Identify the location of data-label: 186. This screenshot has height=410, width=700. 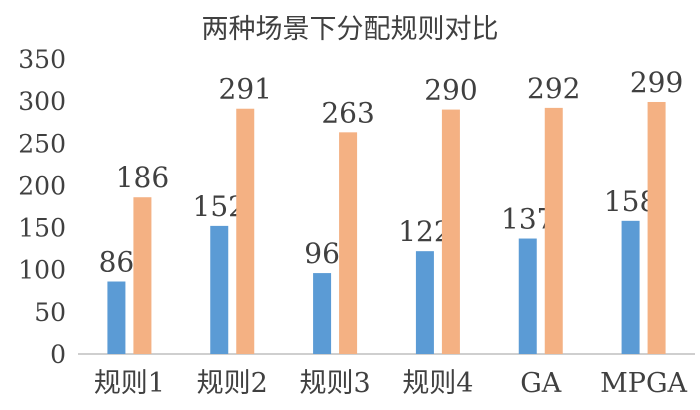
(142, 177).